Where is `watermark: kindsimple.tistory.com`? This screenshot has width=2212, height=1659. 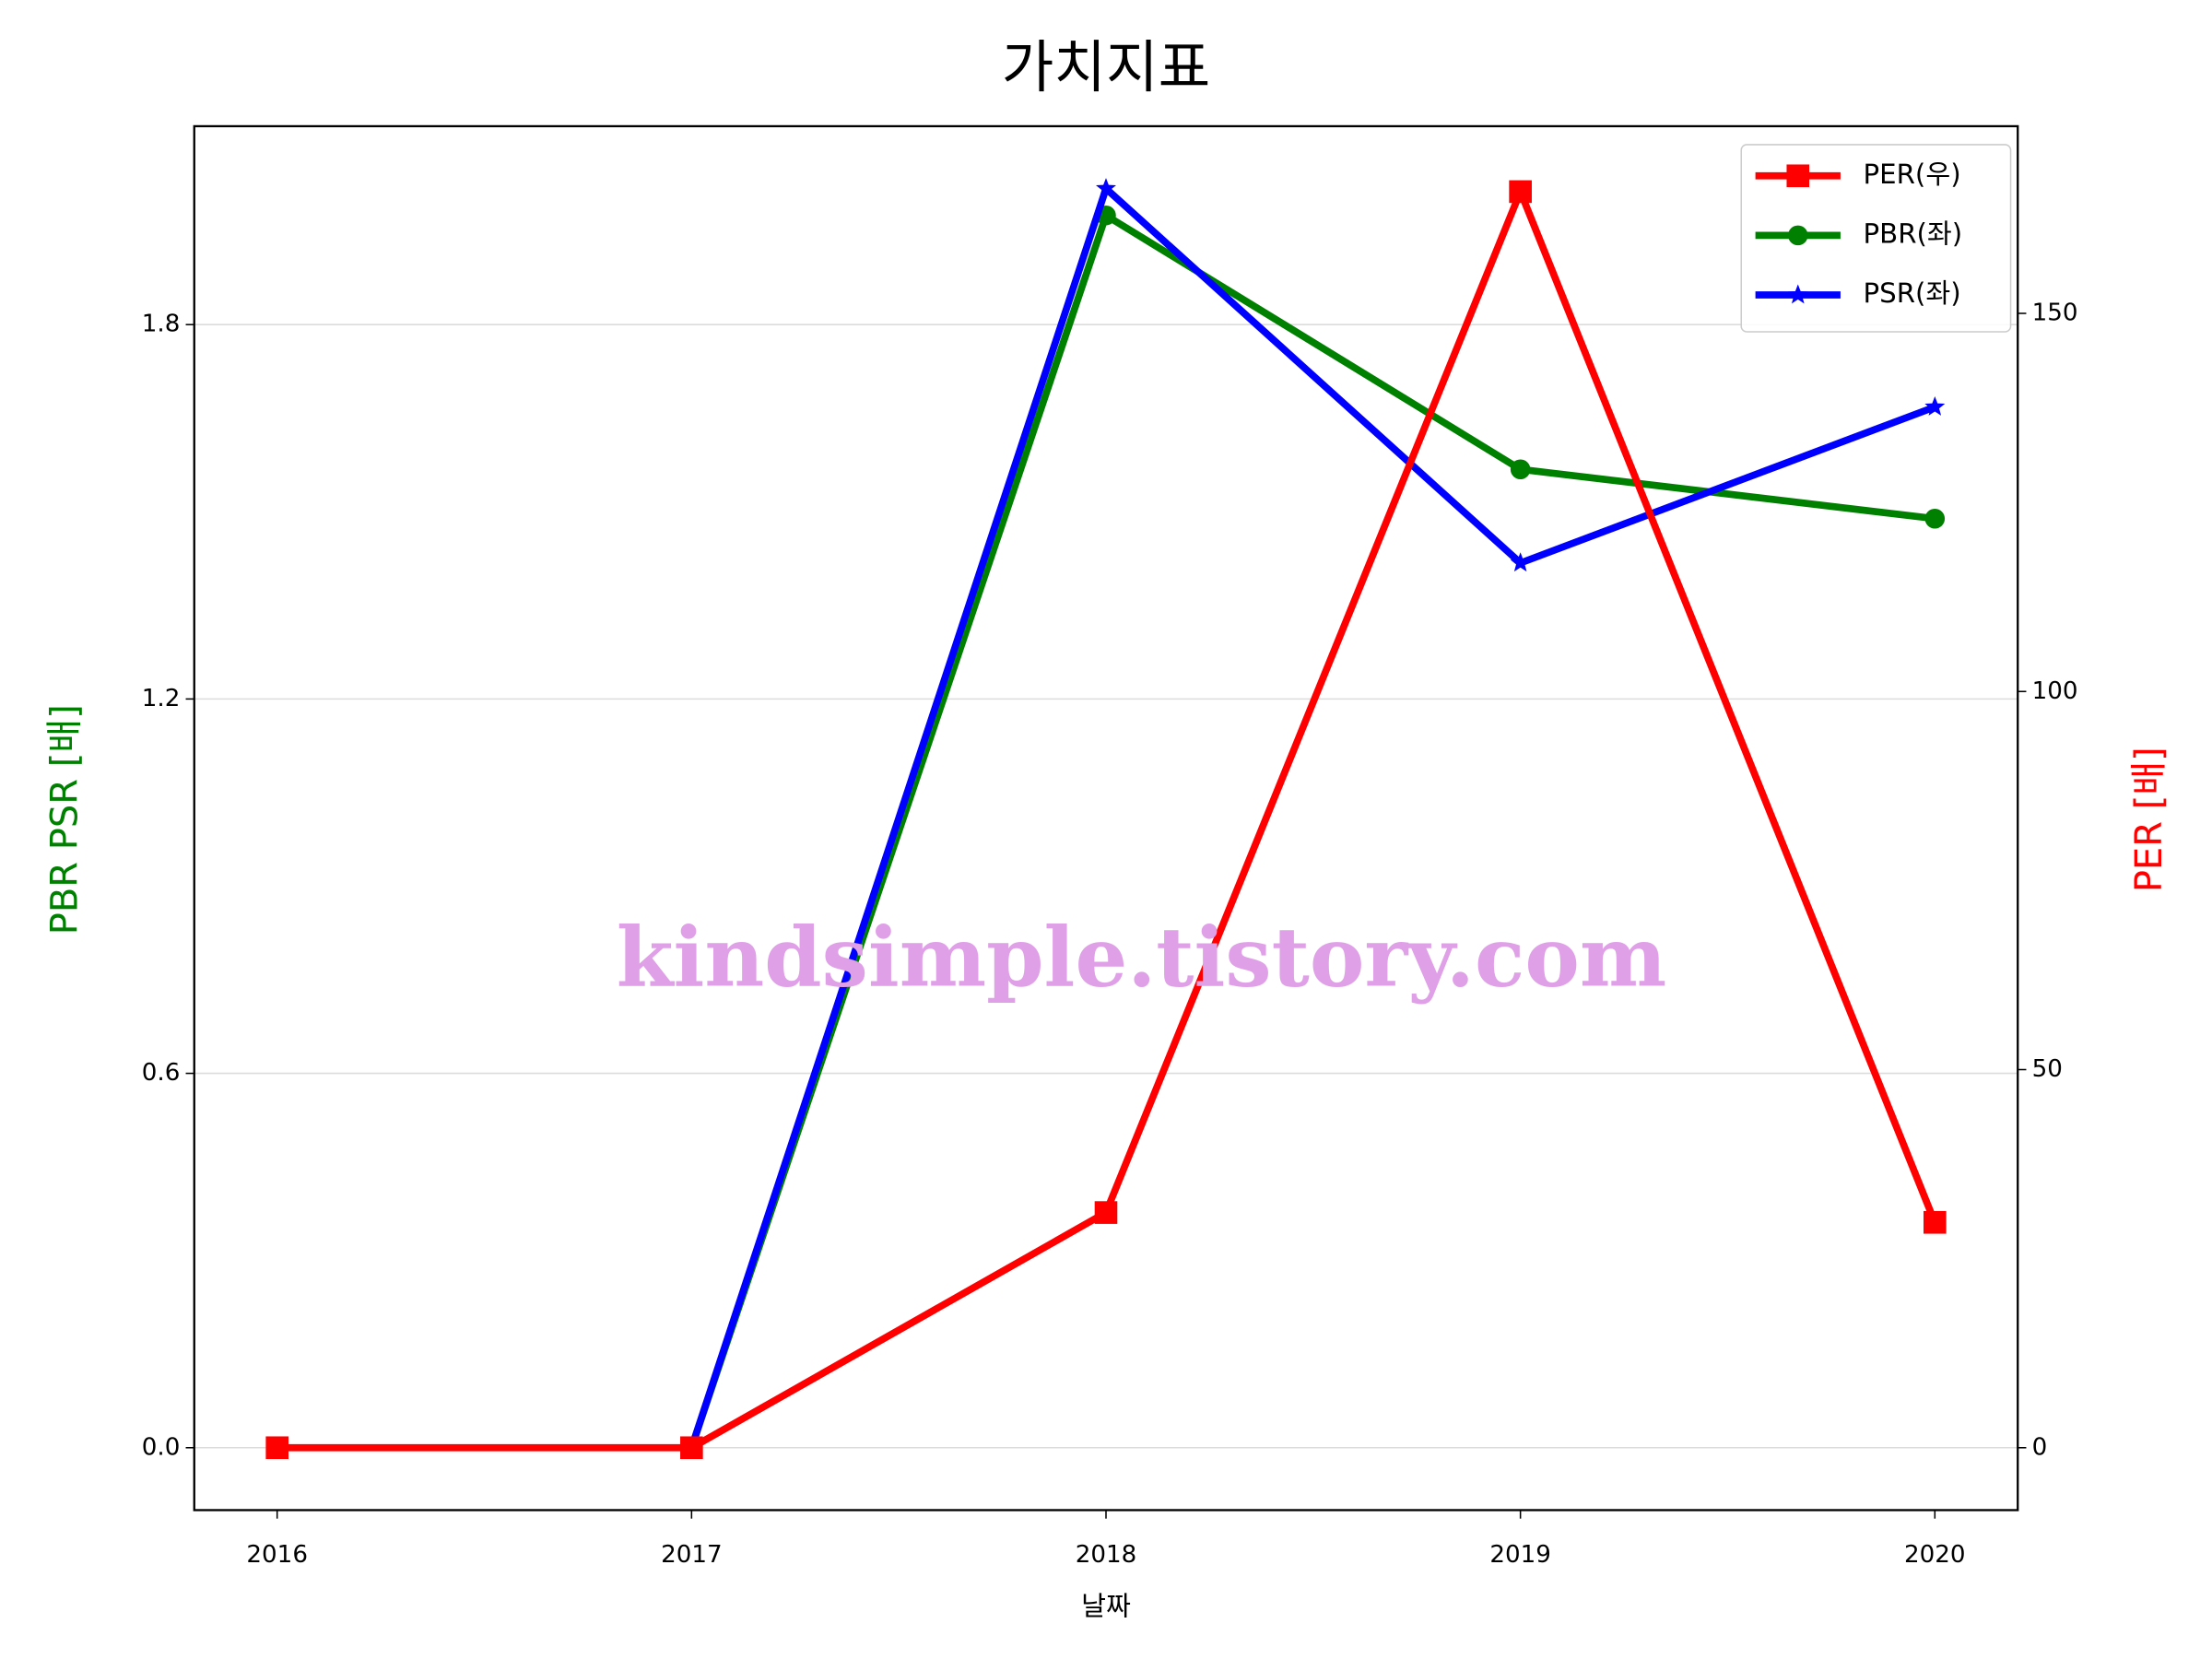
watermark: kindsimple.tistory.com is located at coordinates (1142, 958).